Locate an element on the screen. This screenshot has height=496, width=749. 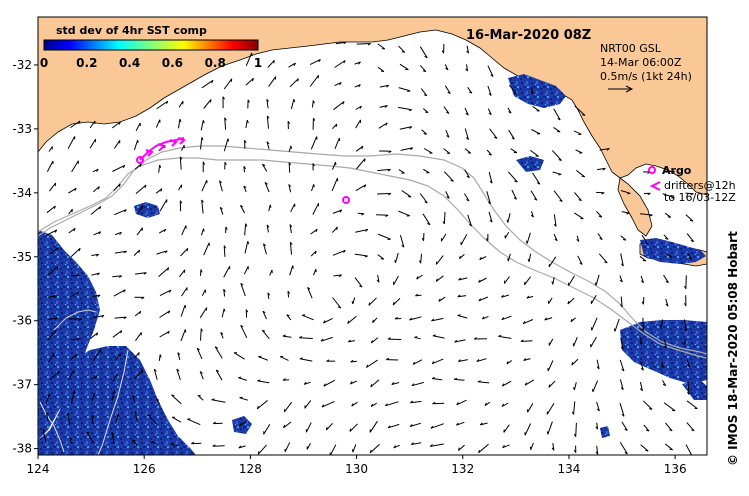
argo-drifters-line1: drifters@12h is located at coordinates (700, 185).